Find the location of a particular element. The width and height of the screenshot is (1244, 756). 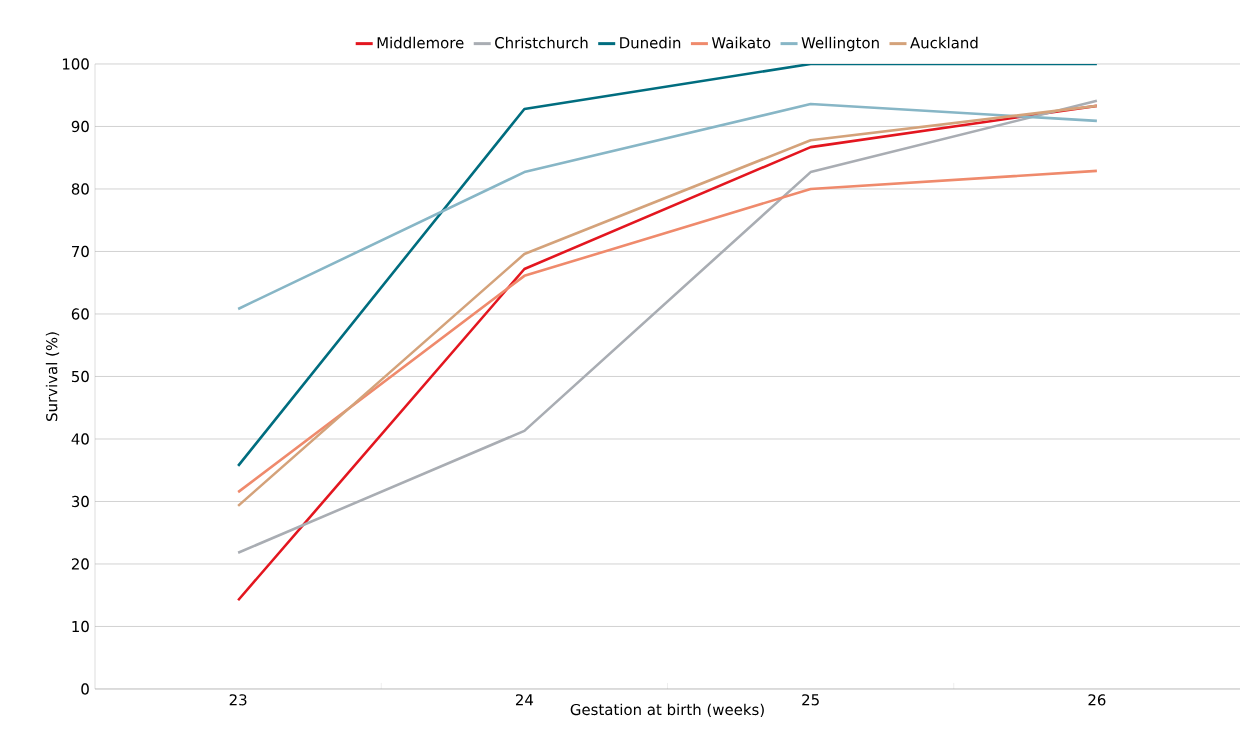

y-tick-label: 100 is located at coordinates (75, 64).